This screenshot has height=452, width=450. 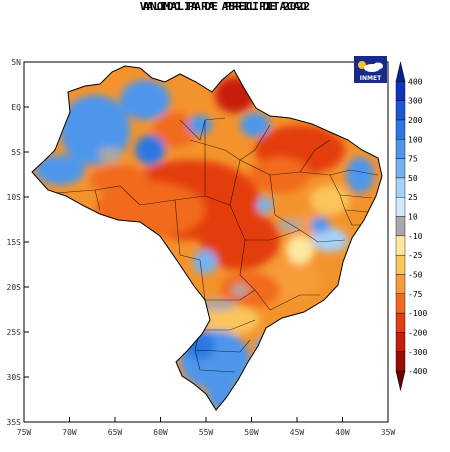 I want to click on colorbar-tick-label: -300, so click(x=417, y=352).